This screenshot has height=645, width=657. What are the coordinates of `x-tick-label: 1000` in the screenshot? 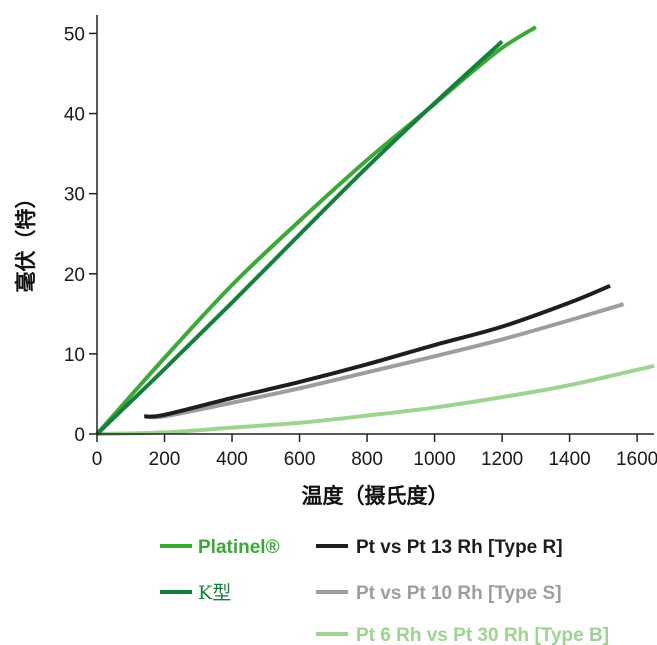 It's located at (434, 459).